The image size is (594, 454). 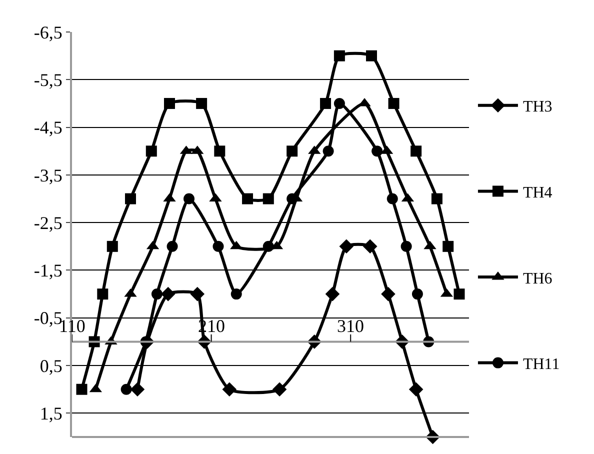 I want to click on x-tick-label: 310, so click(x=350, y=326).